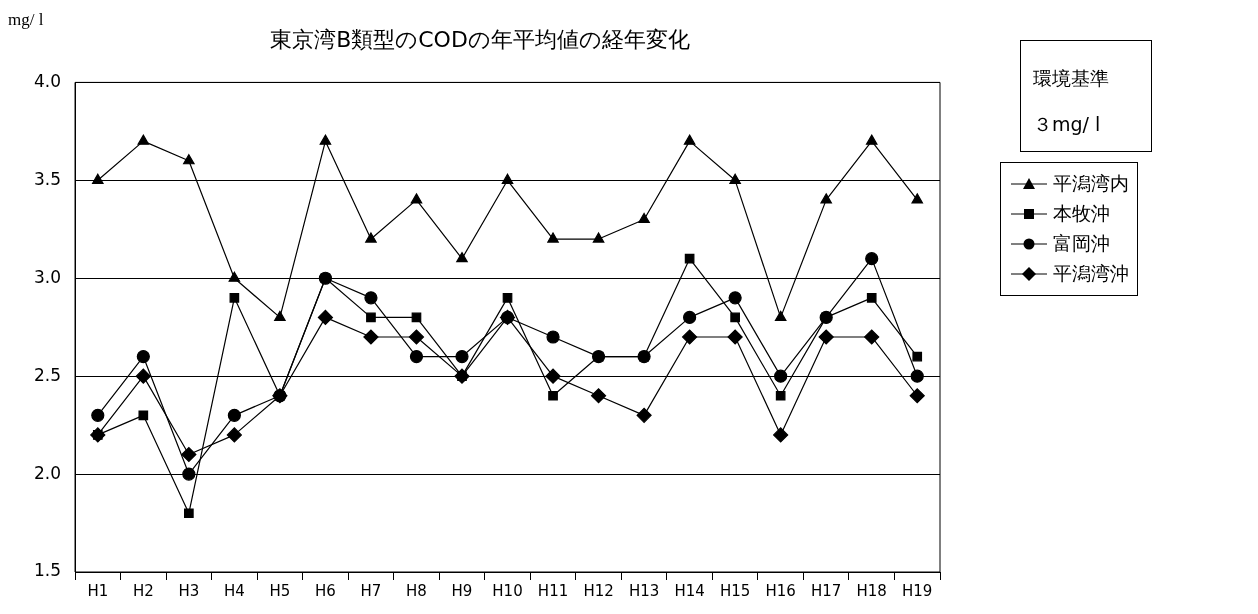  I want to click on x-tick-label: H13, so click(644, 590).